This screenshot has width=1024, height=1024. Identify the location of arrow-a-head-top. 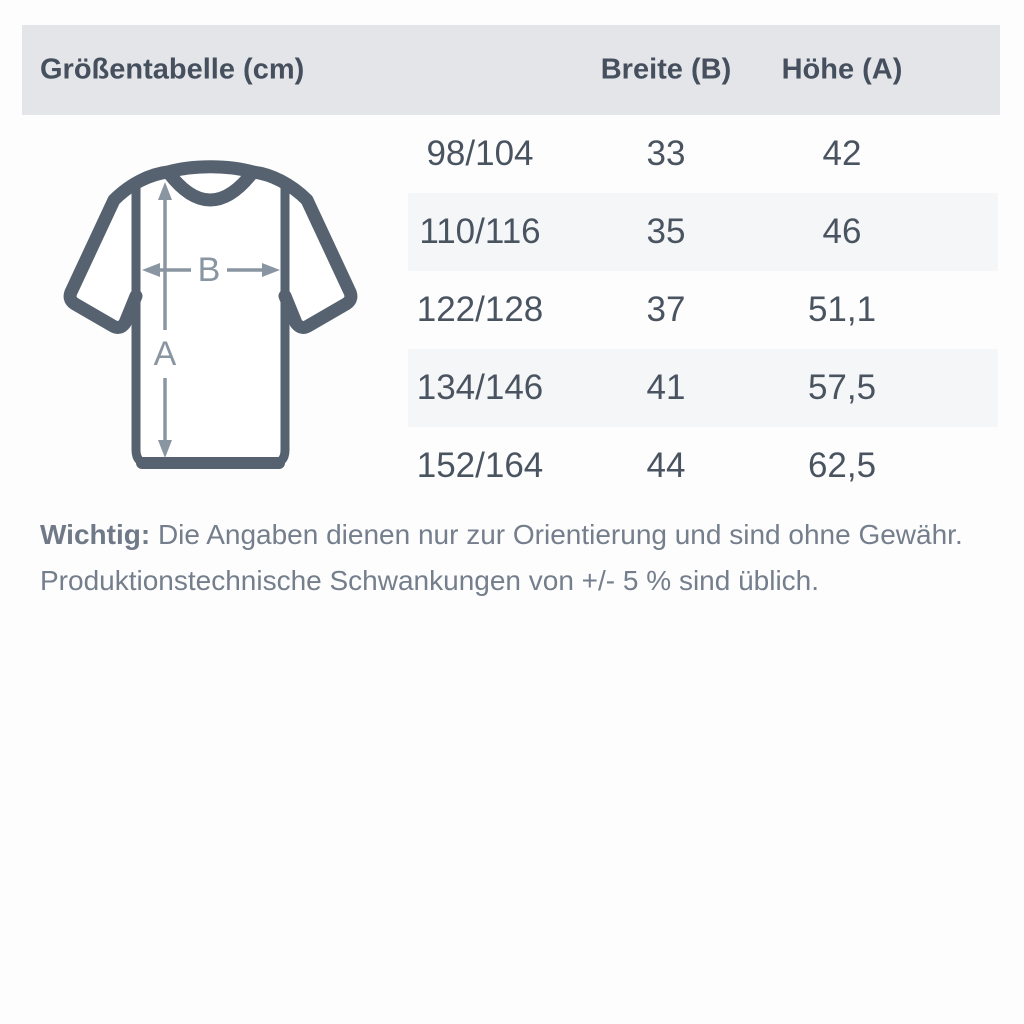
(165, 191).